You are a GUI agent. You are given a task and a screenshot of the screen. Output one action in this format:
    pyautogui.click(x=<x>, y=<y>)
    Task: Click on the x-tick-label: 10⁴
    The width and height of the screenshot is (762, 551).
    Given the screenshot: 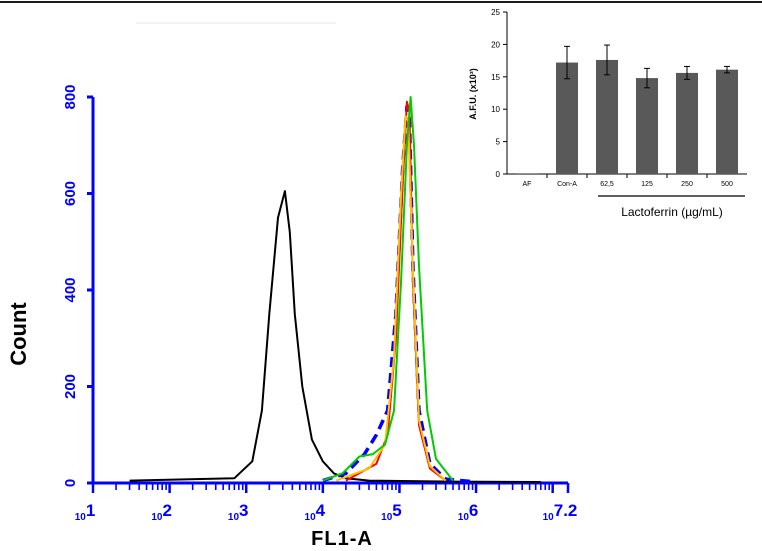 What is the action you would take?
    pyautogui.click(x=315, y=512)
    